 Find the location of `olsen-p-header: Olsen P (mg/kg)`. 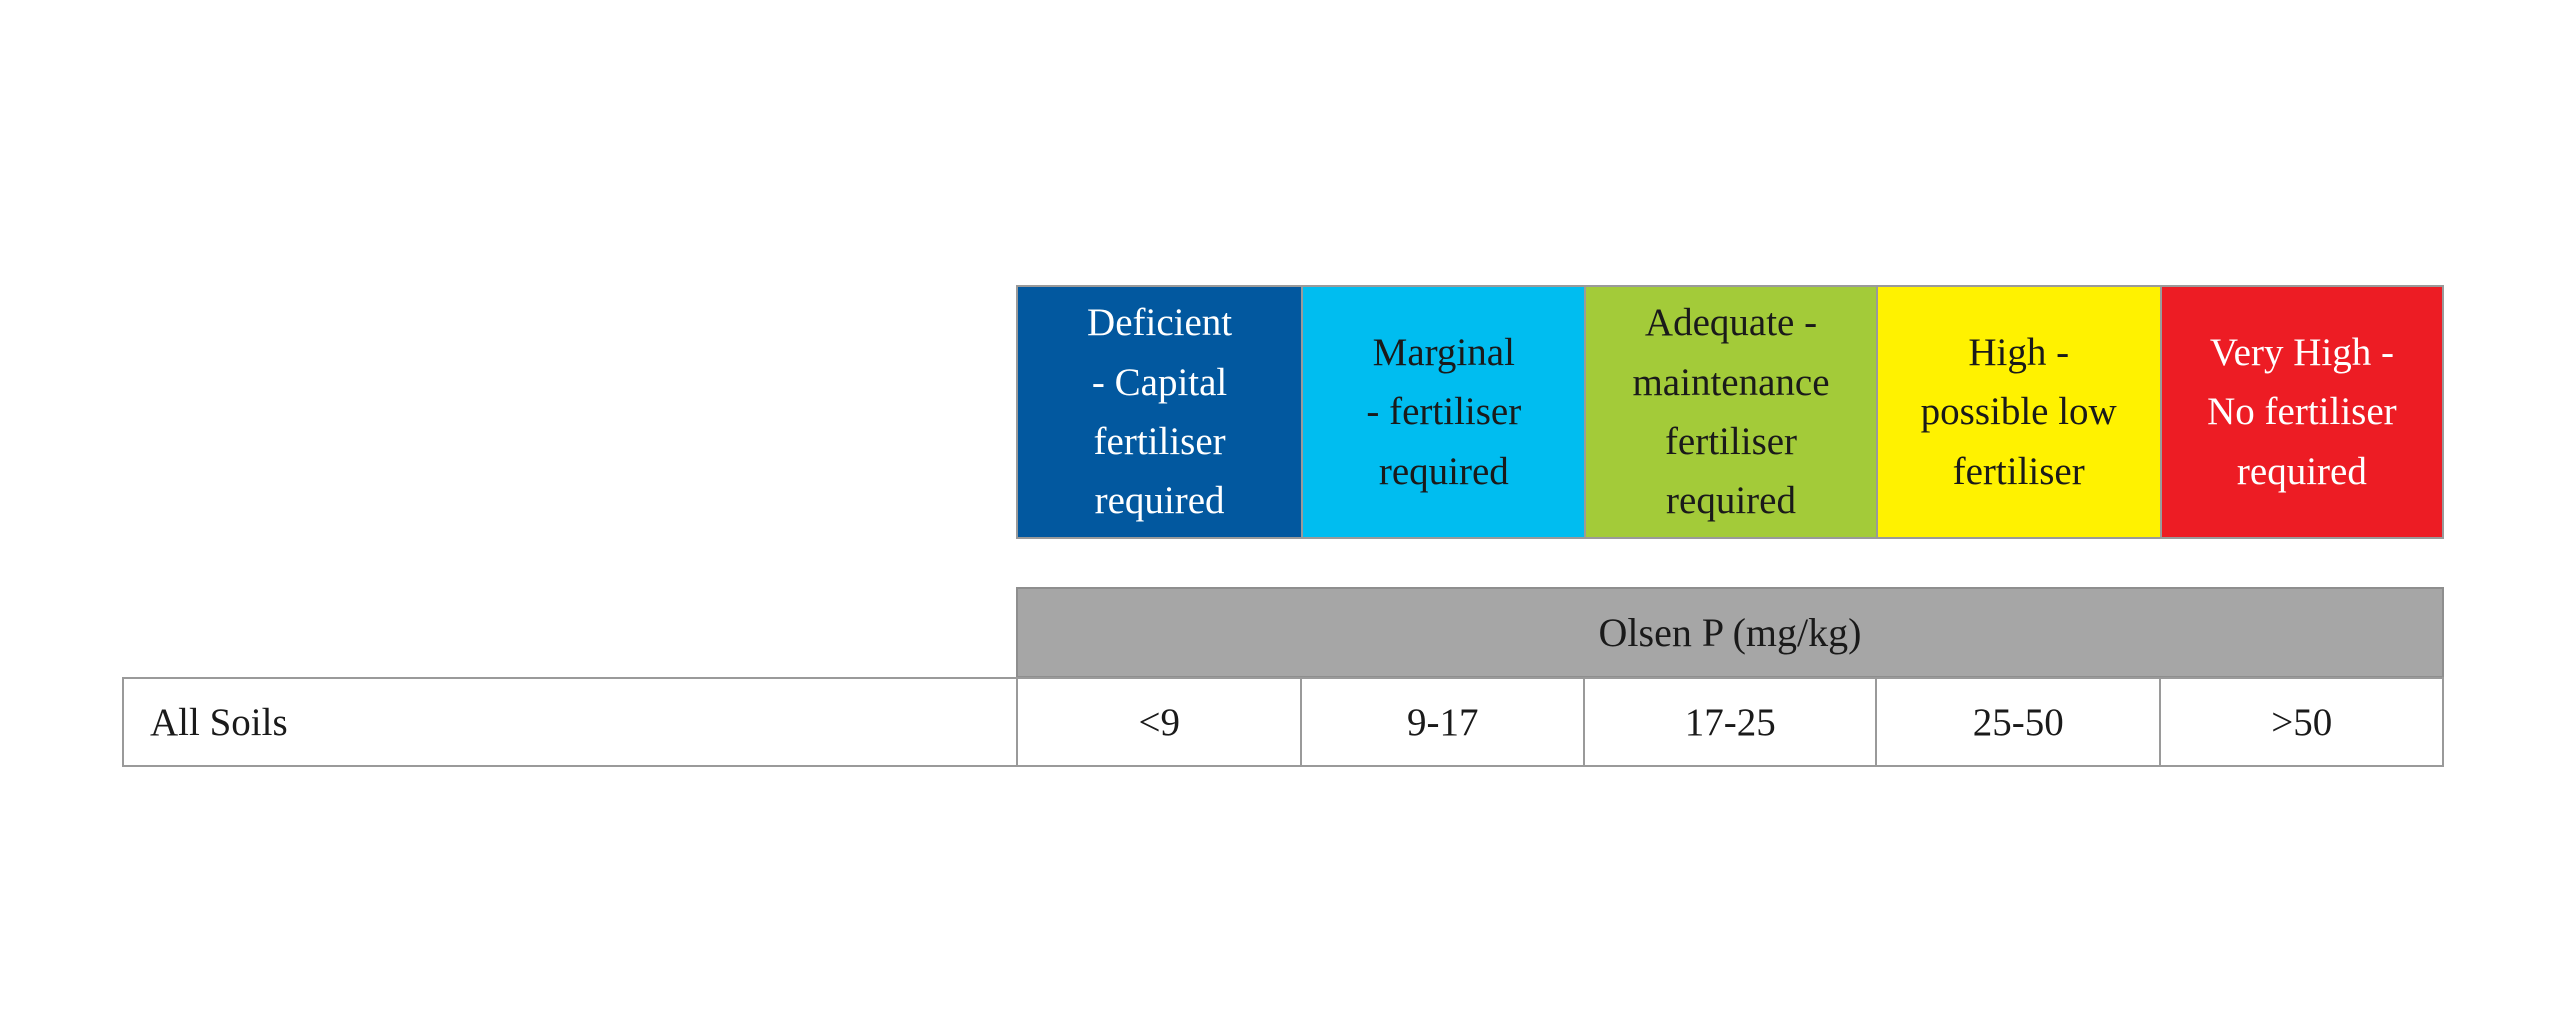

olsen-p-header: Olsen P (mg/kg) is located at coordinates (1730, 632).